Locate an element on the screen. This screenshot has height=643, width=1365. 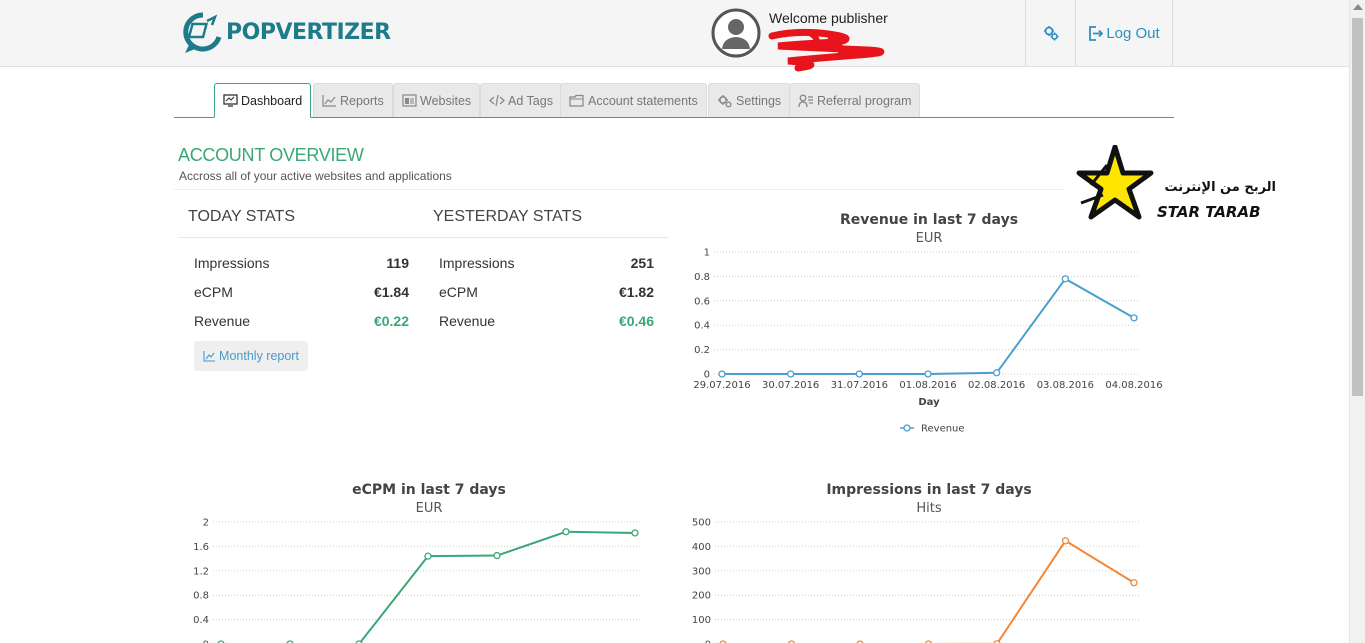
legend-marker is located at coordinates (907, 428).